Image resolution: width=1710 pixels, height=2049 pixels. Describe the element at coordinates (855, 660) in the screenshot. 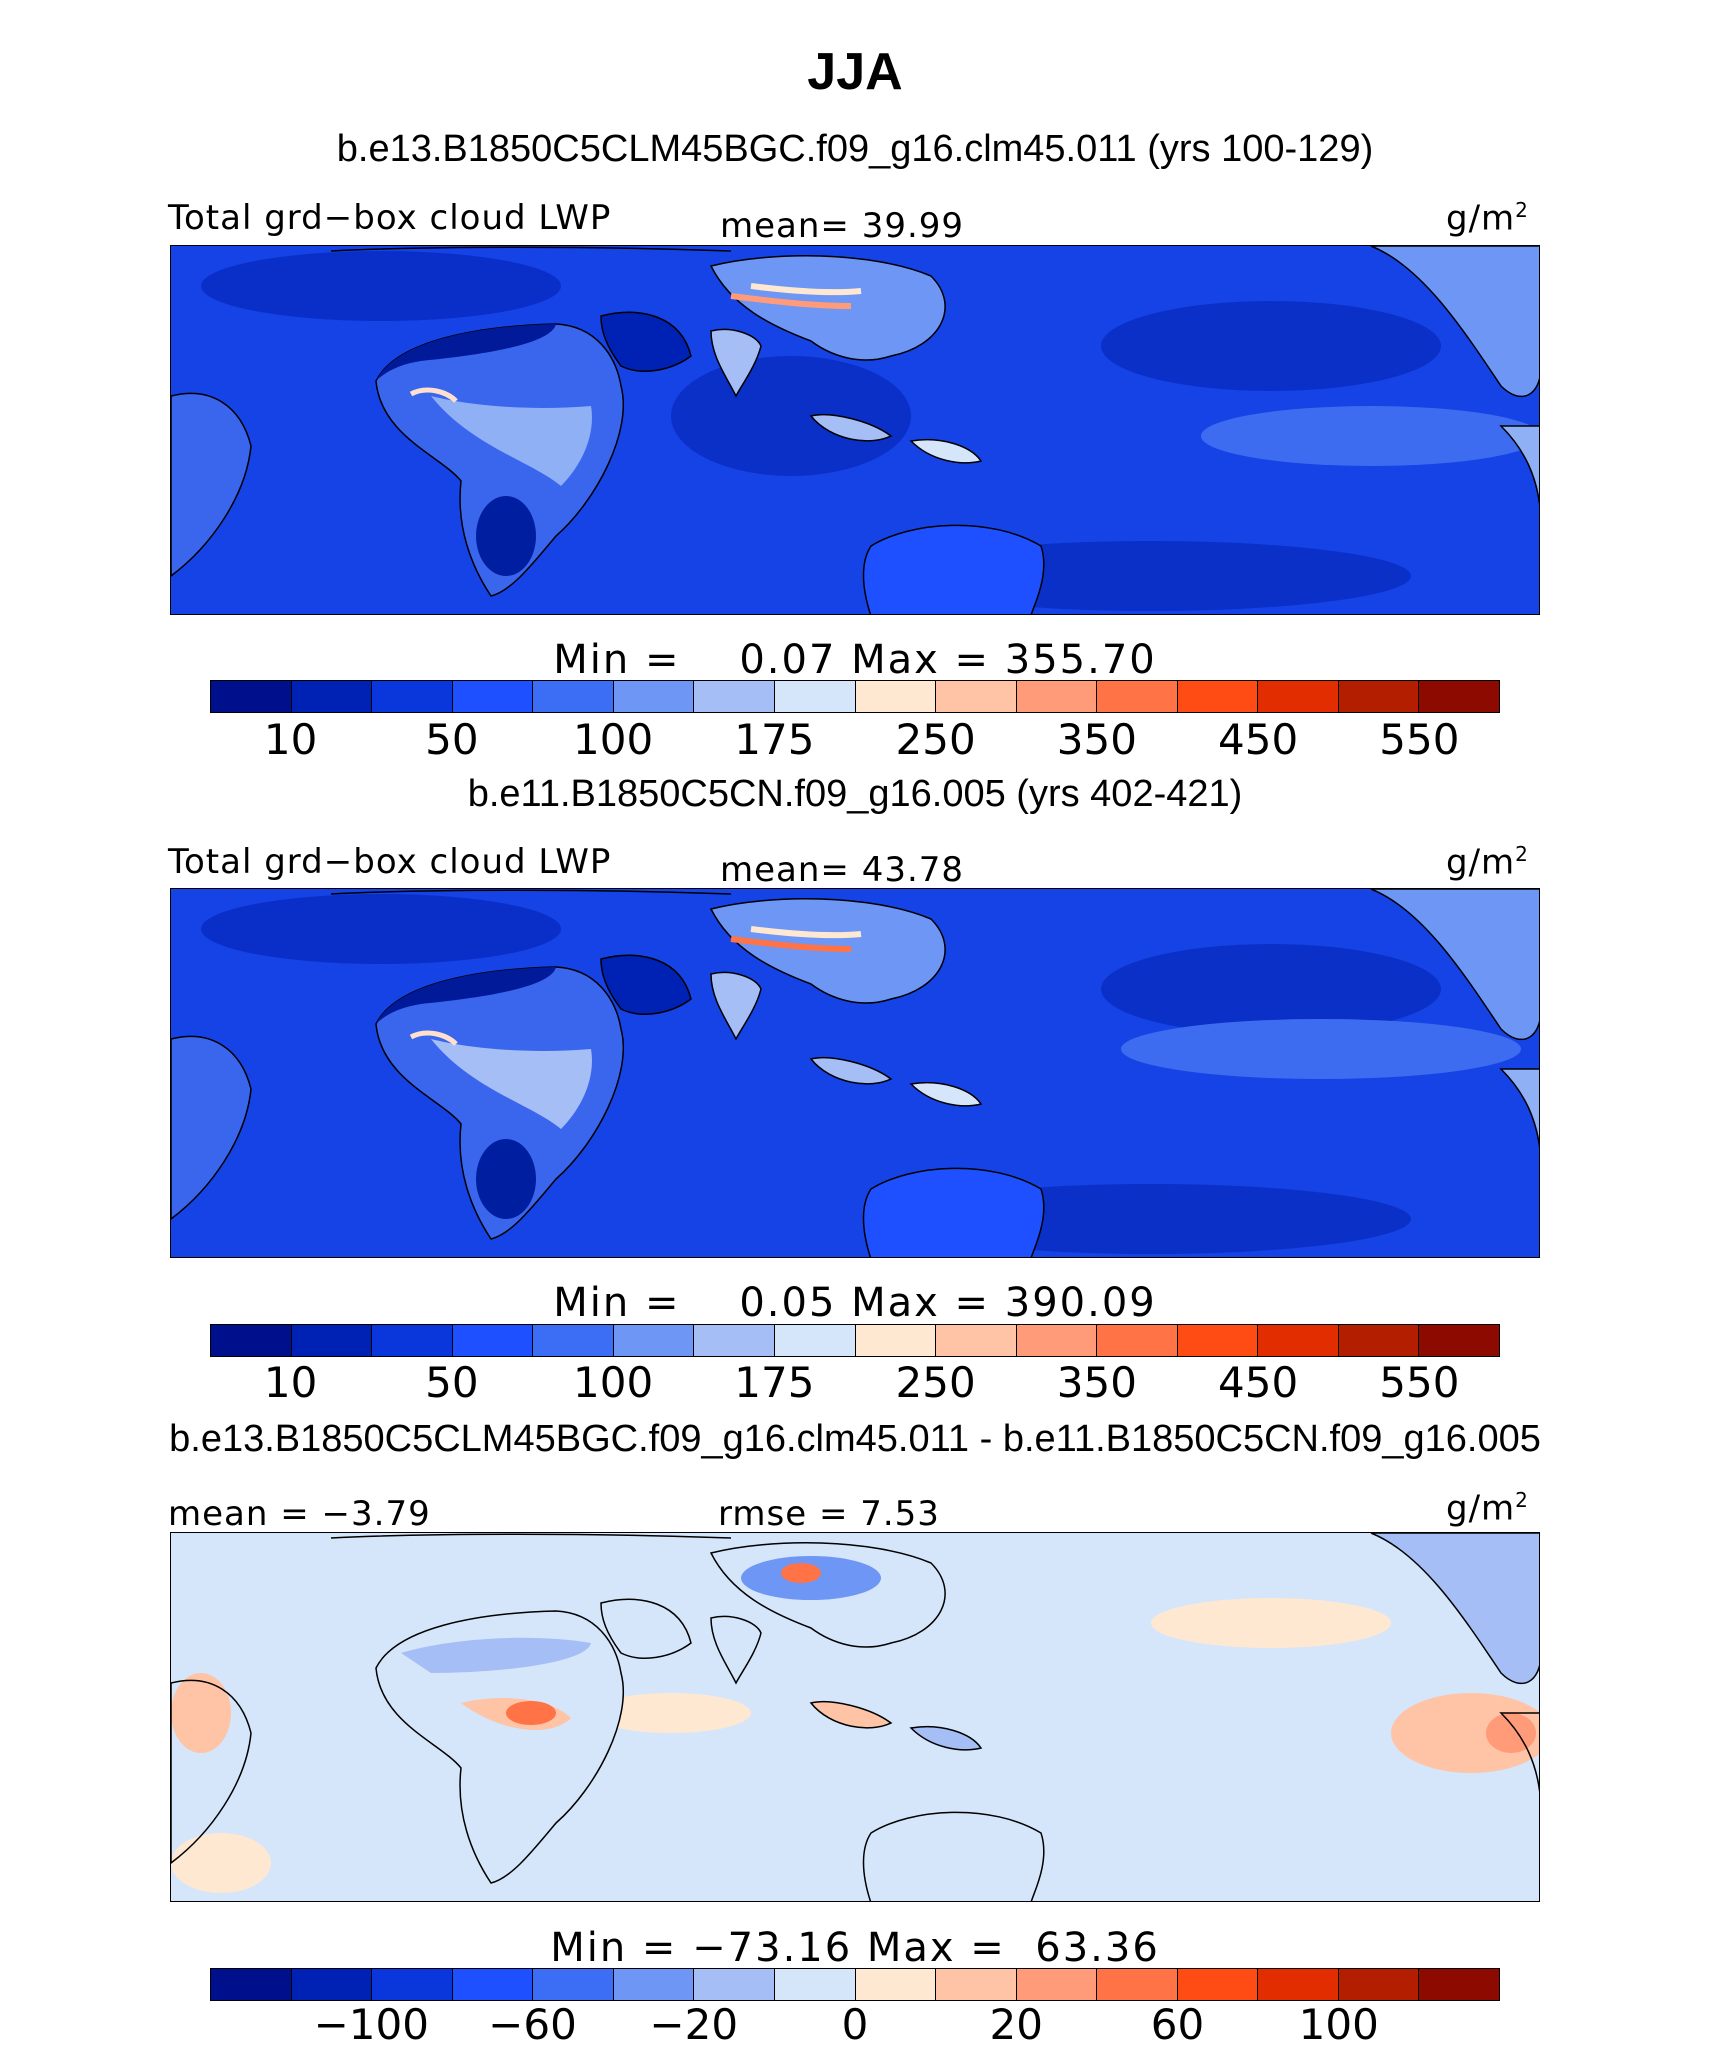

I see `minmax-label-1: Min = 0.07 Max = 355.70` at that location.